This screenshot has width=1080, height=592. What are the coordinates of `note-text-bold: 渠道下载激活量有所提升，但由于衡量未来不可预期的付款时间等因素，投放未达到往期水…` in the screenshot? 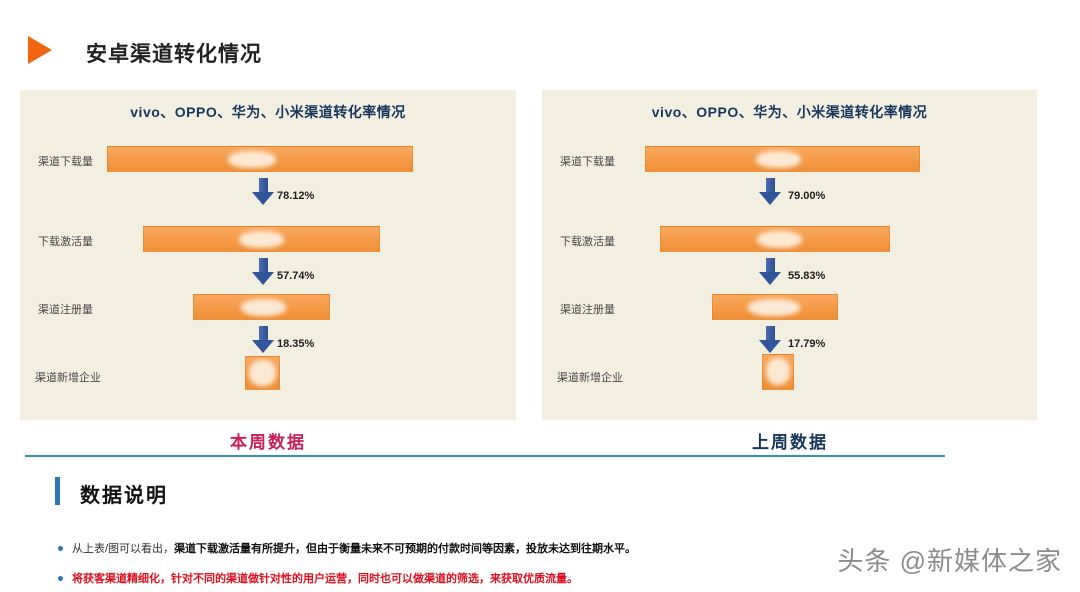 It's located at (405, 549).